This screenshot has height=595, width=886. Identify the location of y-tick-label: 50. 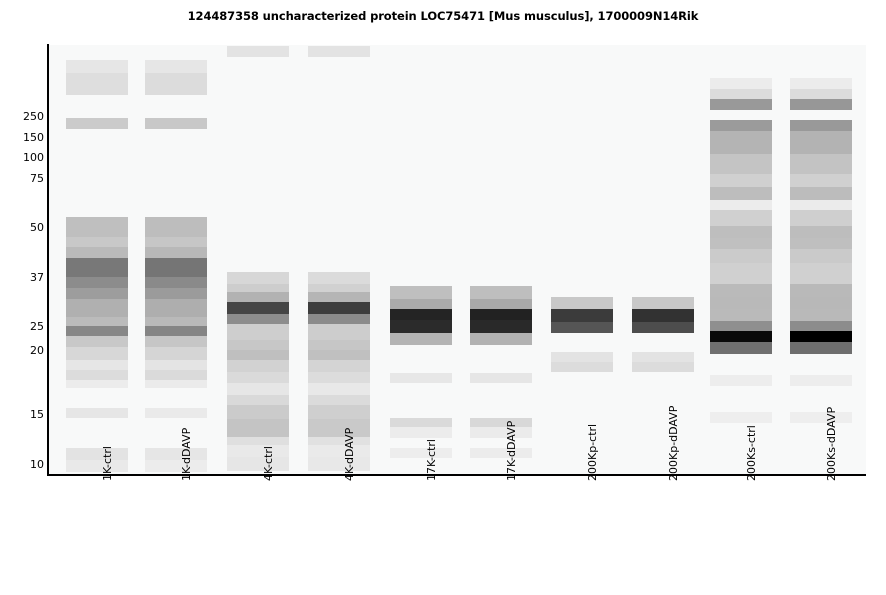
(37, 227).